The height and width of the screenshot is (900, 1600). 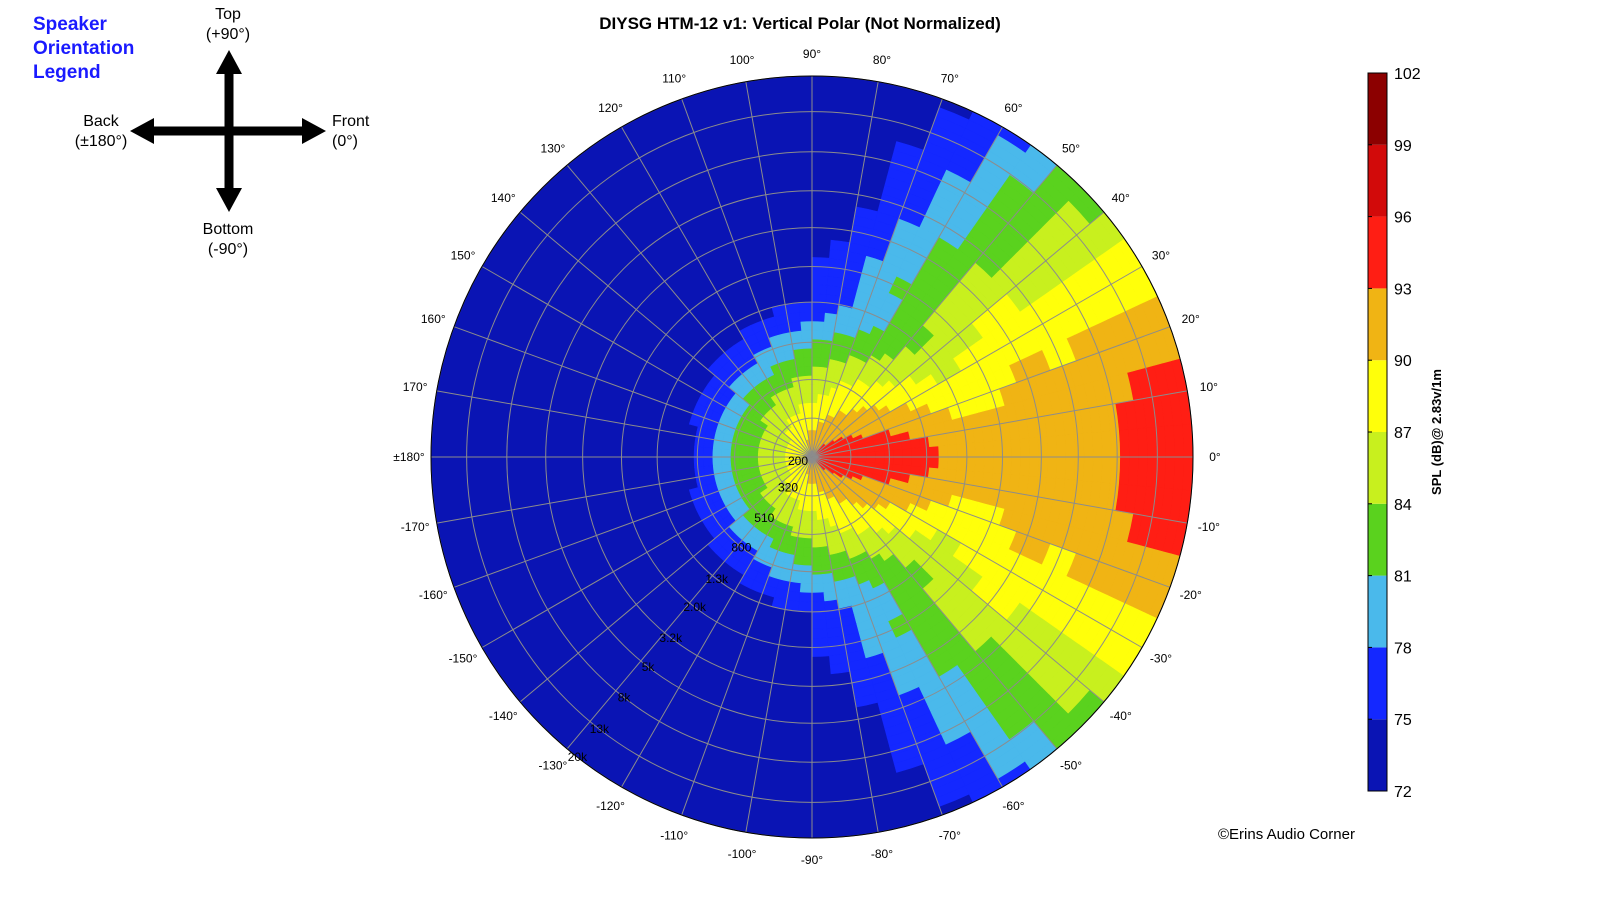 I want to click on colorbar-tick-label: 78, so click(x=1403, y=648).